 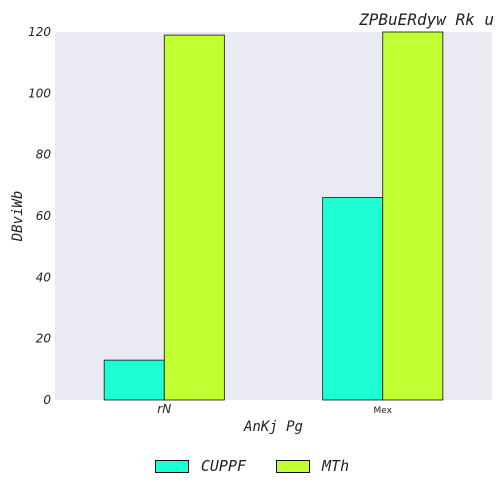 I want to click on y-tick-label: 0, so click(x=47, y=400).